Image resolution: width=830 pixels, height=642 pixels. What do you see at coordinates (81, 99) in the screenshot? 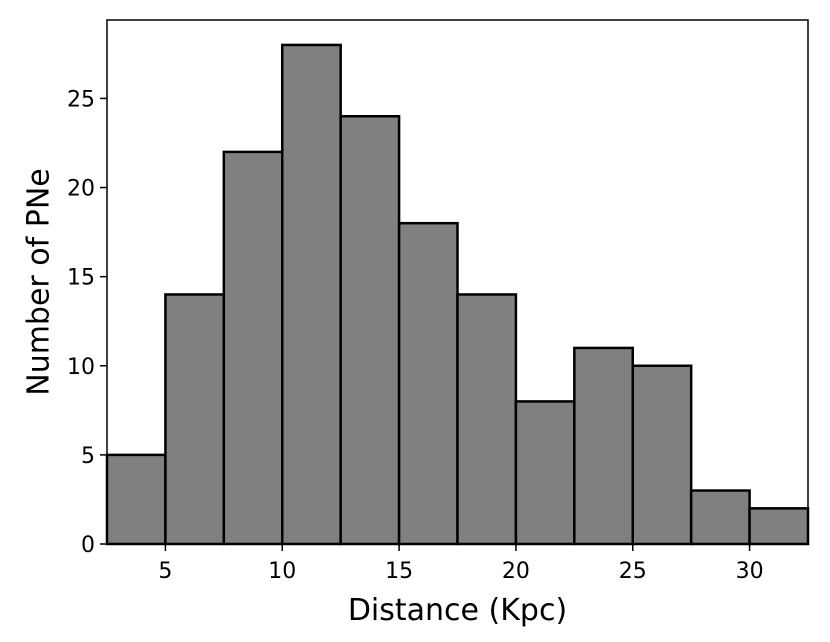
I see `y-tick-label: 25` at bounding box center [81, 99].